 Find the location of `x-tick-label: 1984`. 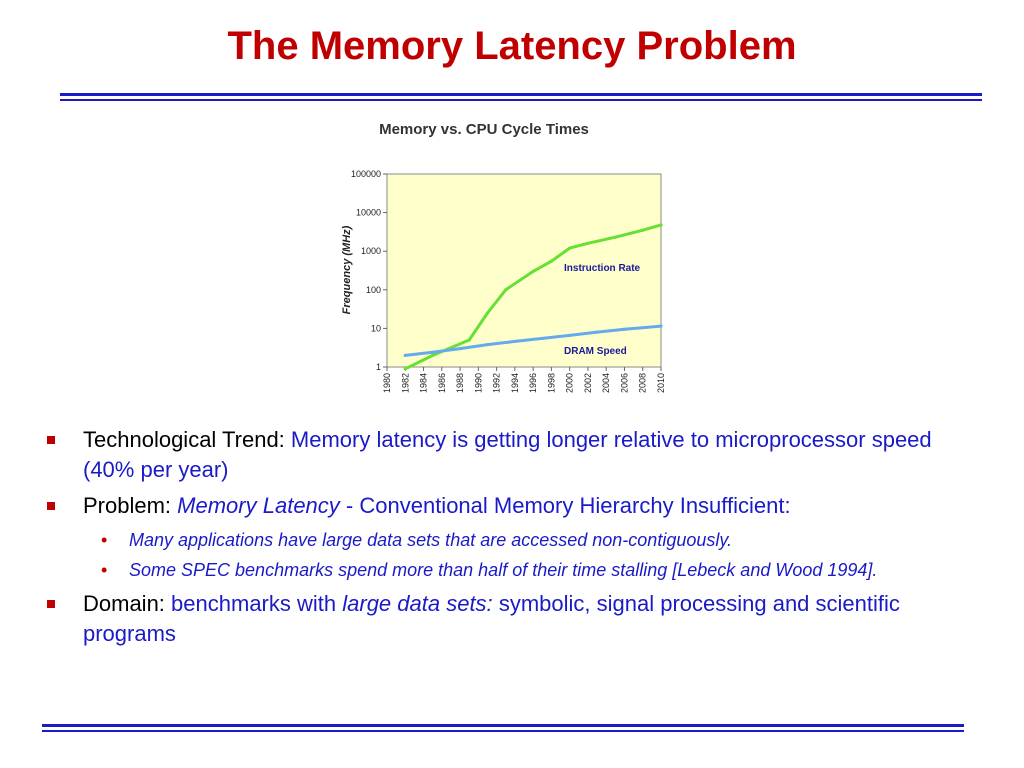

x-tick-label: 1984 is located at coordinates (424, 383).